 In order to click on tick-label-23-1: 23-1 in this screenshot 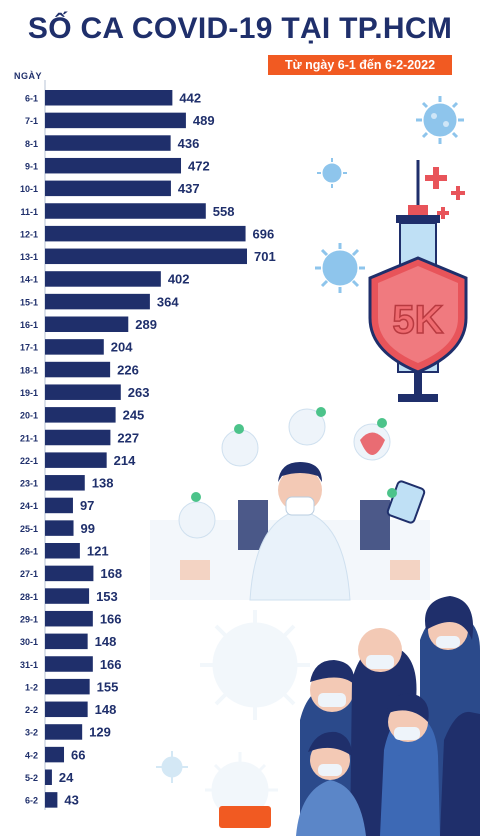, I will do `click(29, 484)`.